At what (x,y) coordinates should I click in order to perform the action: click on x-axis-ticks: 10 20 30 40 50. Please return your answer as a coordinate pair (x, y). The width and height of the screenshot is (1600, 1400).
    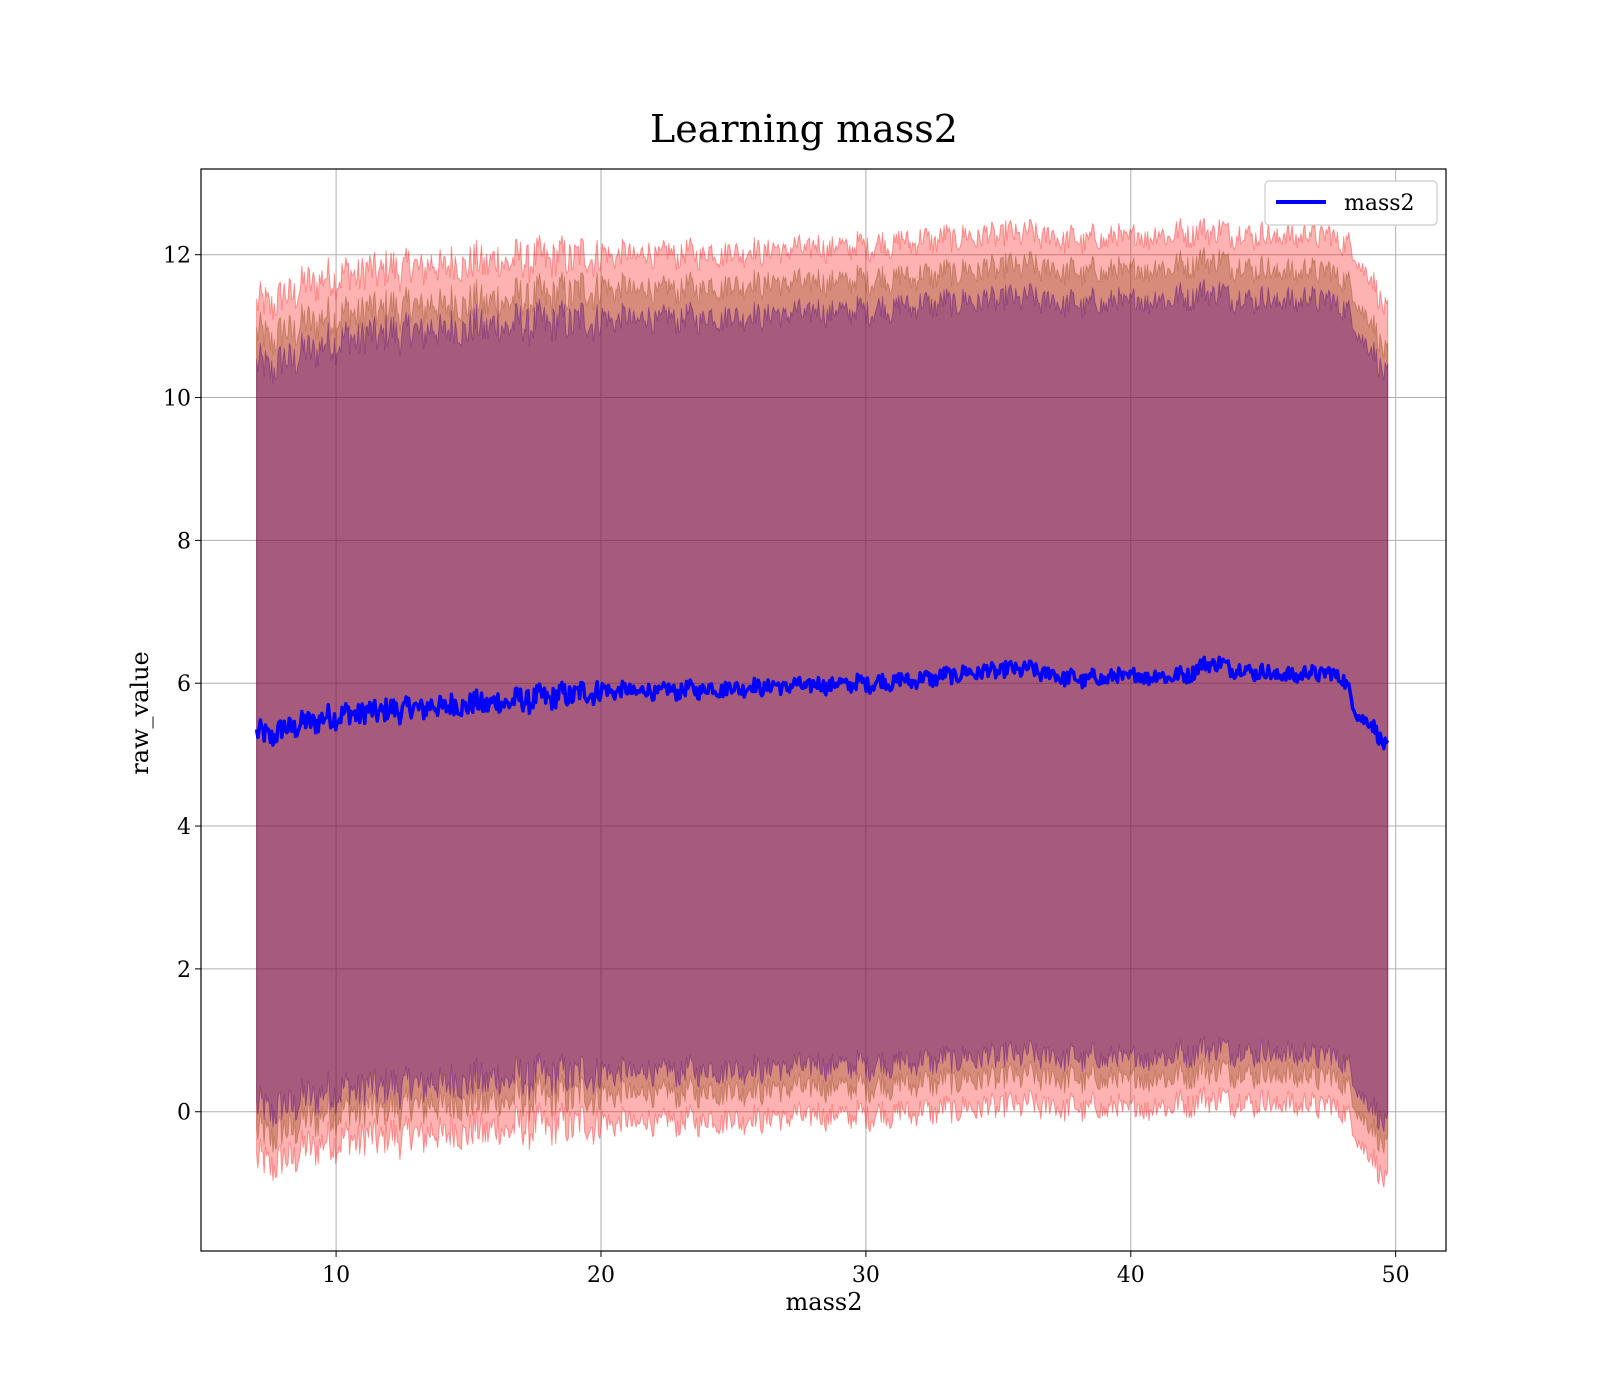
    Looking at the image, I should click on (866, 1269).